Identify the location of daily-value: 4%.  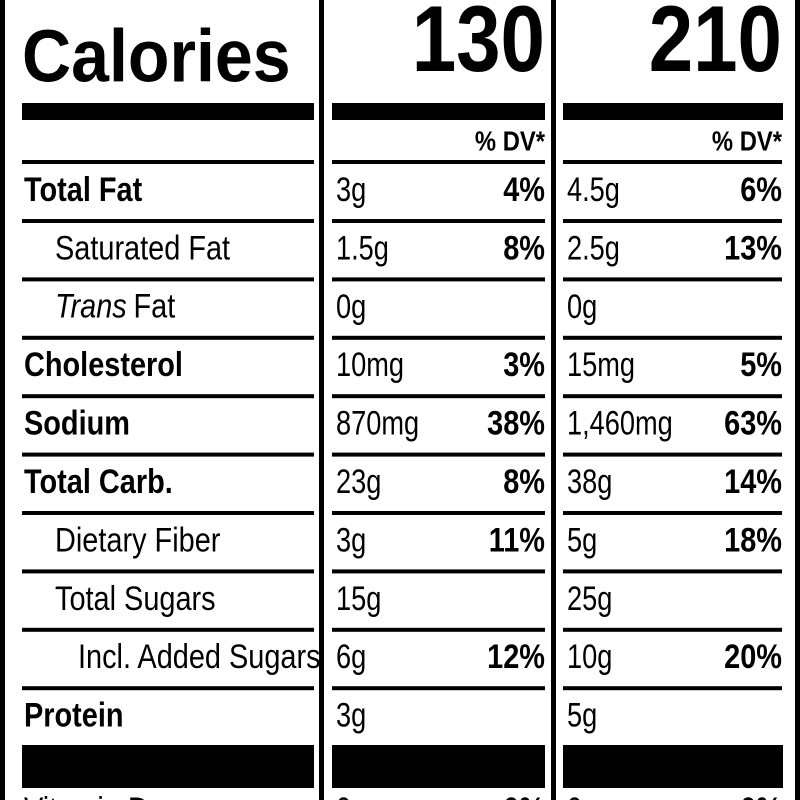
(524, 189).